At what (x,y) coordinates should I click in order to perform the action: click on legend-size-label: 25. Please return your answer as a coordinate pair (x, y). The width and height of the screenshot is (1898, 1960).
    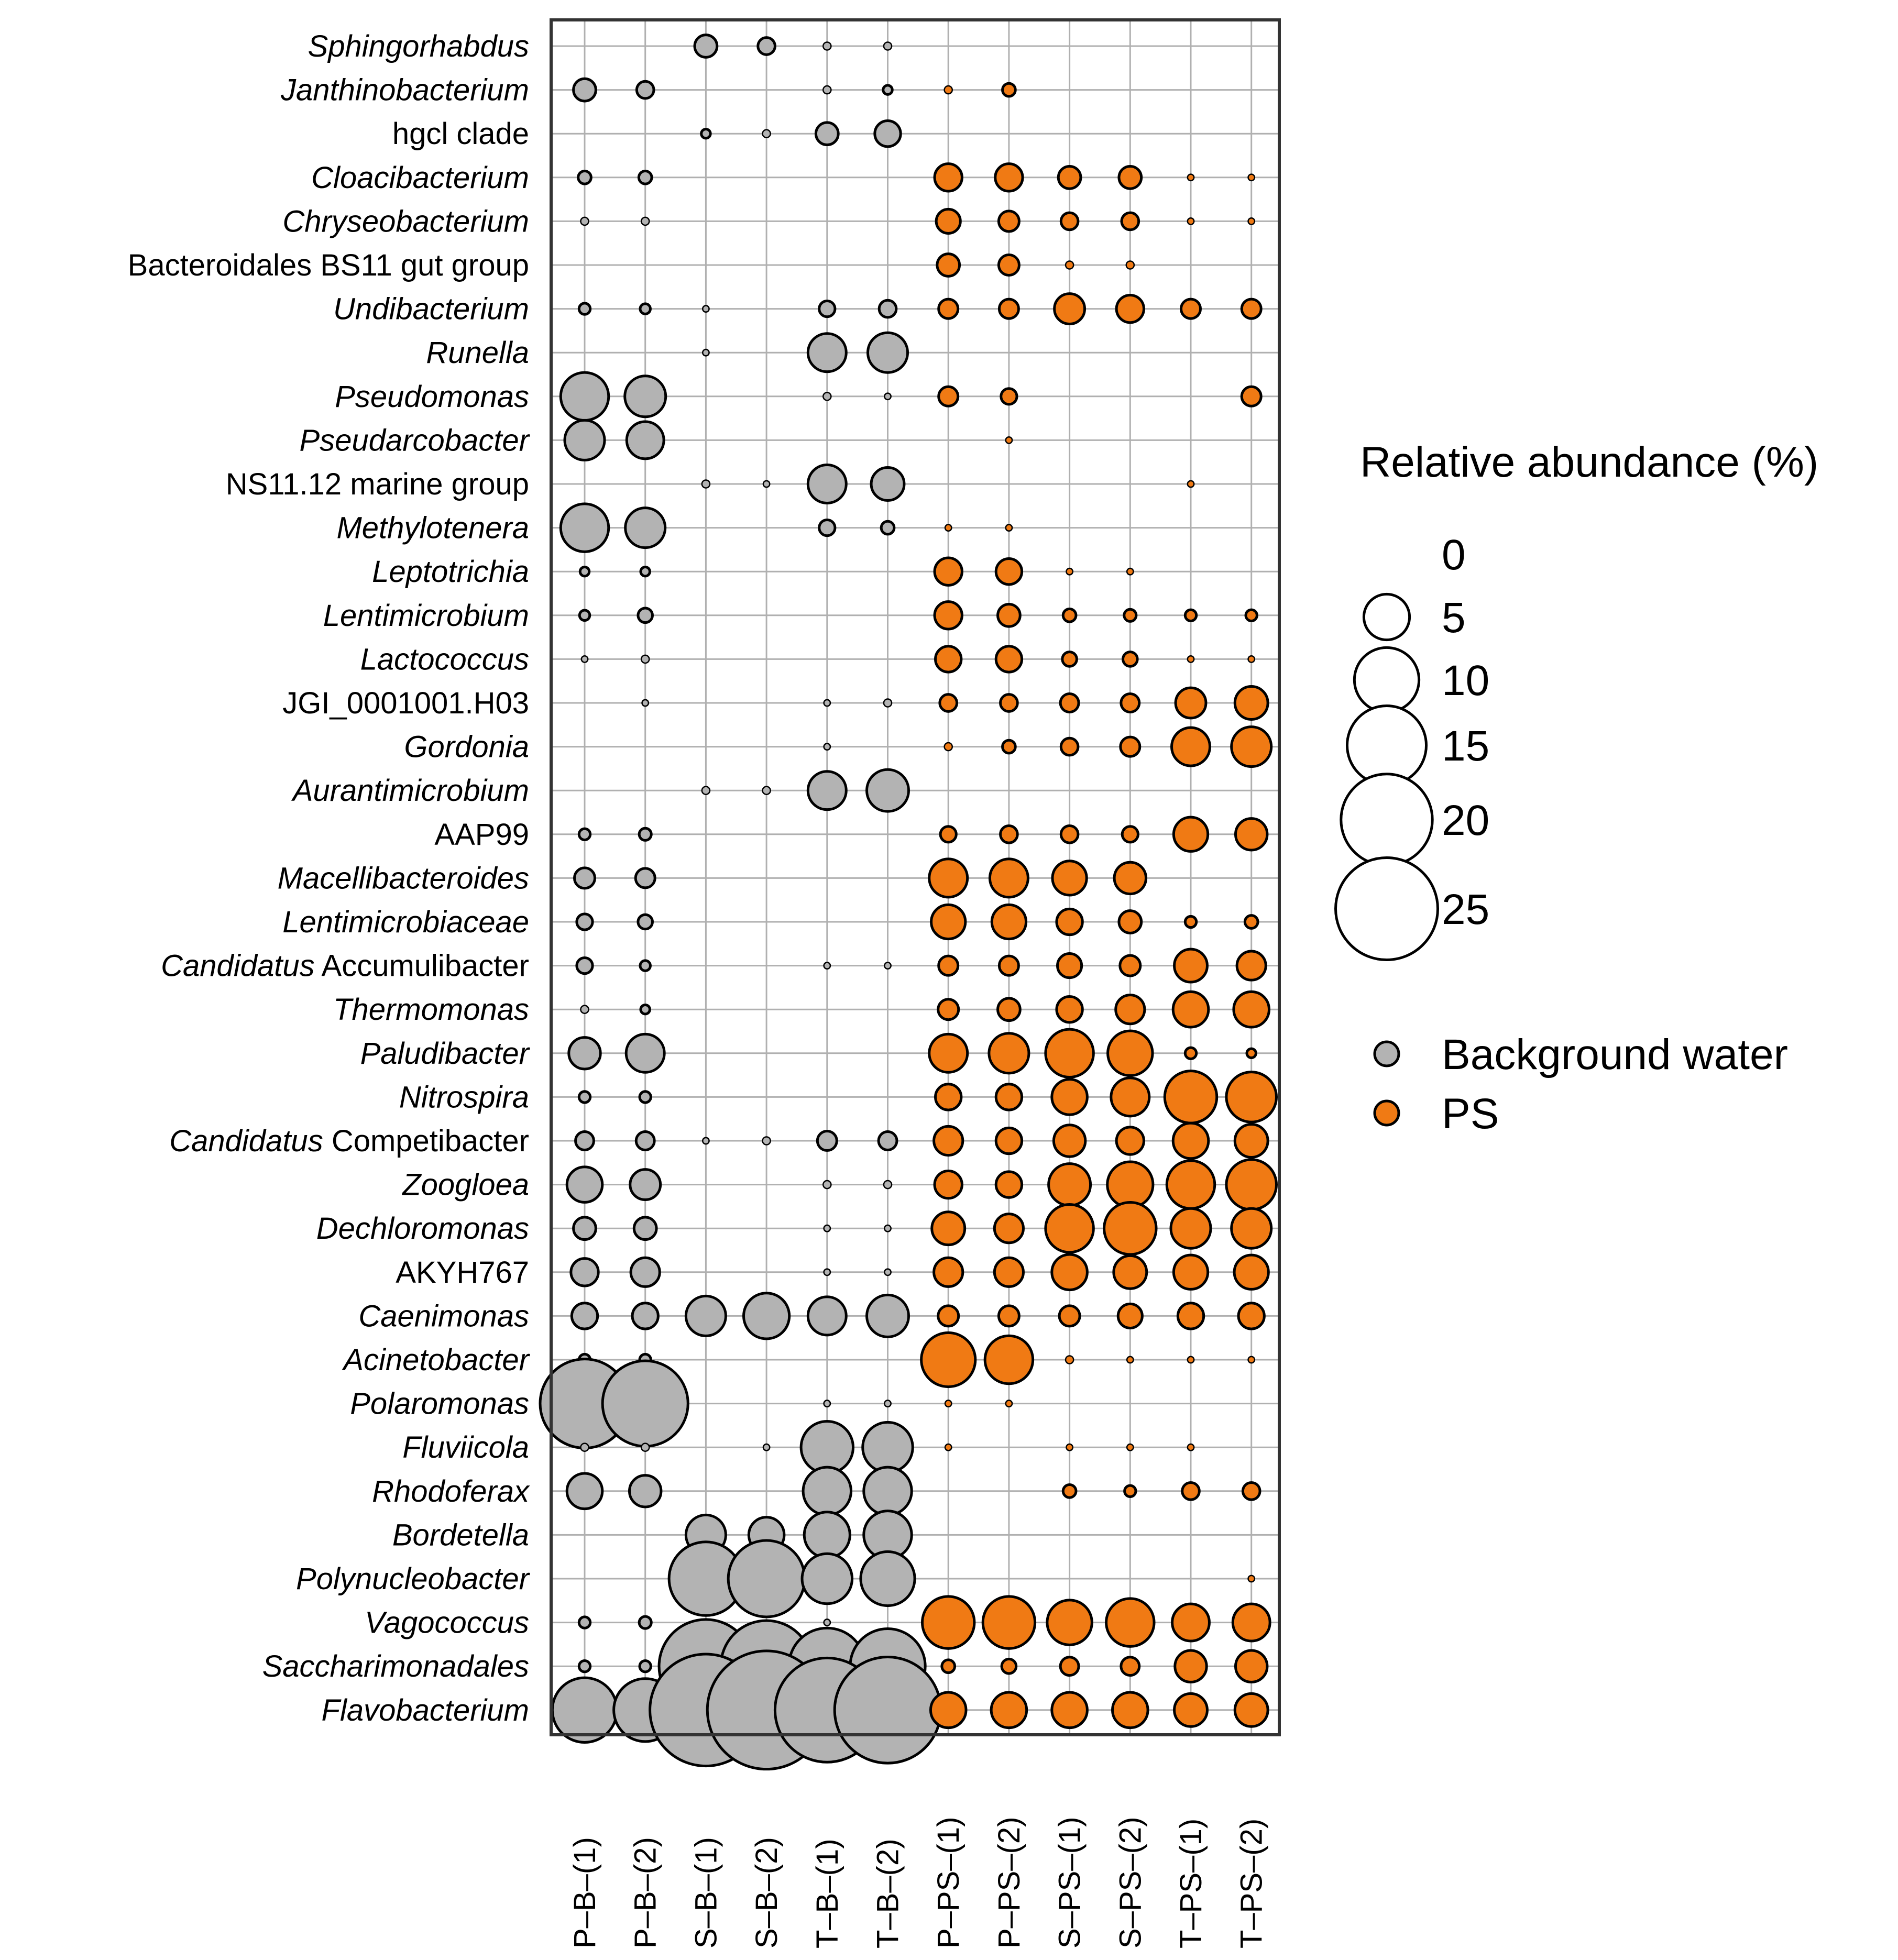
    Looking at the image, I should click on (1465, 909).